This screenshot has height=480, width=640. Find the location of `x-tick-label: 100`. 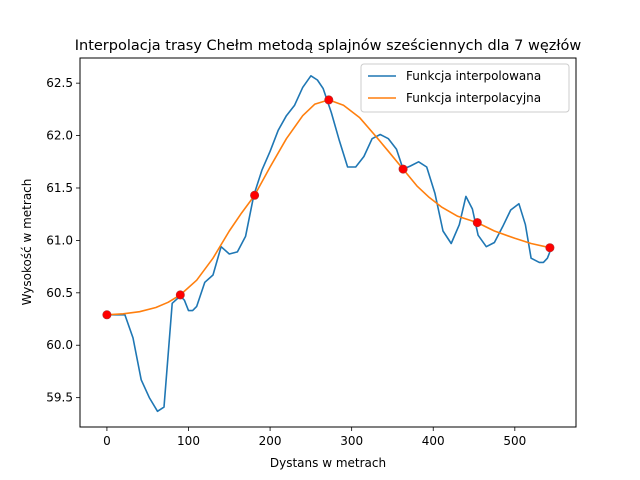

x-tick-label: 100 is located at coordinates (188, 441).